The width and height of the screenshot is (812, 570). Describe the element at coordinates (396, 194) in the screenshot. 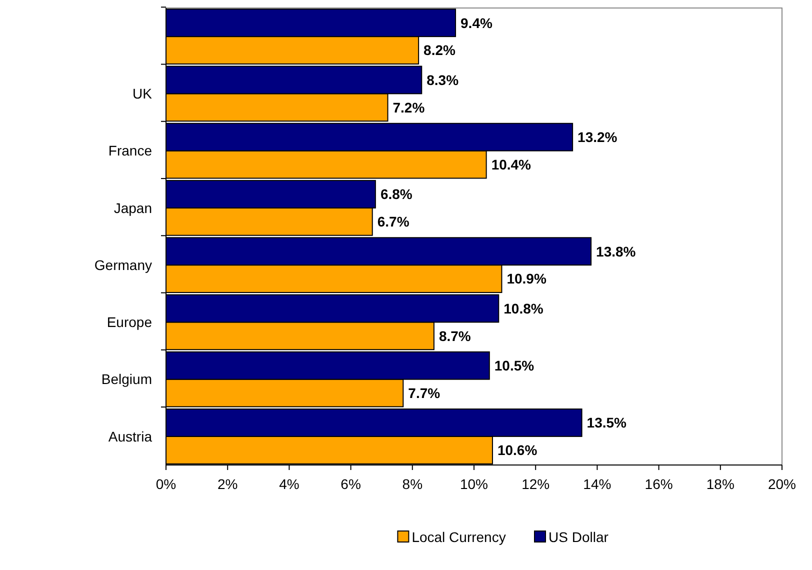

I see `data-label: 6.8%` at that location.